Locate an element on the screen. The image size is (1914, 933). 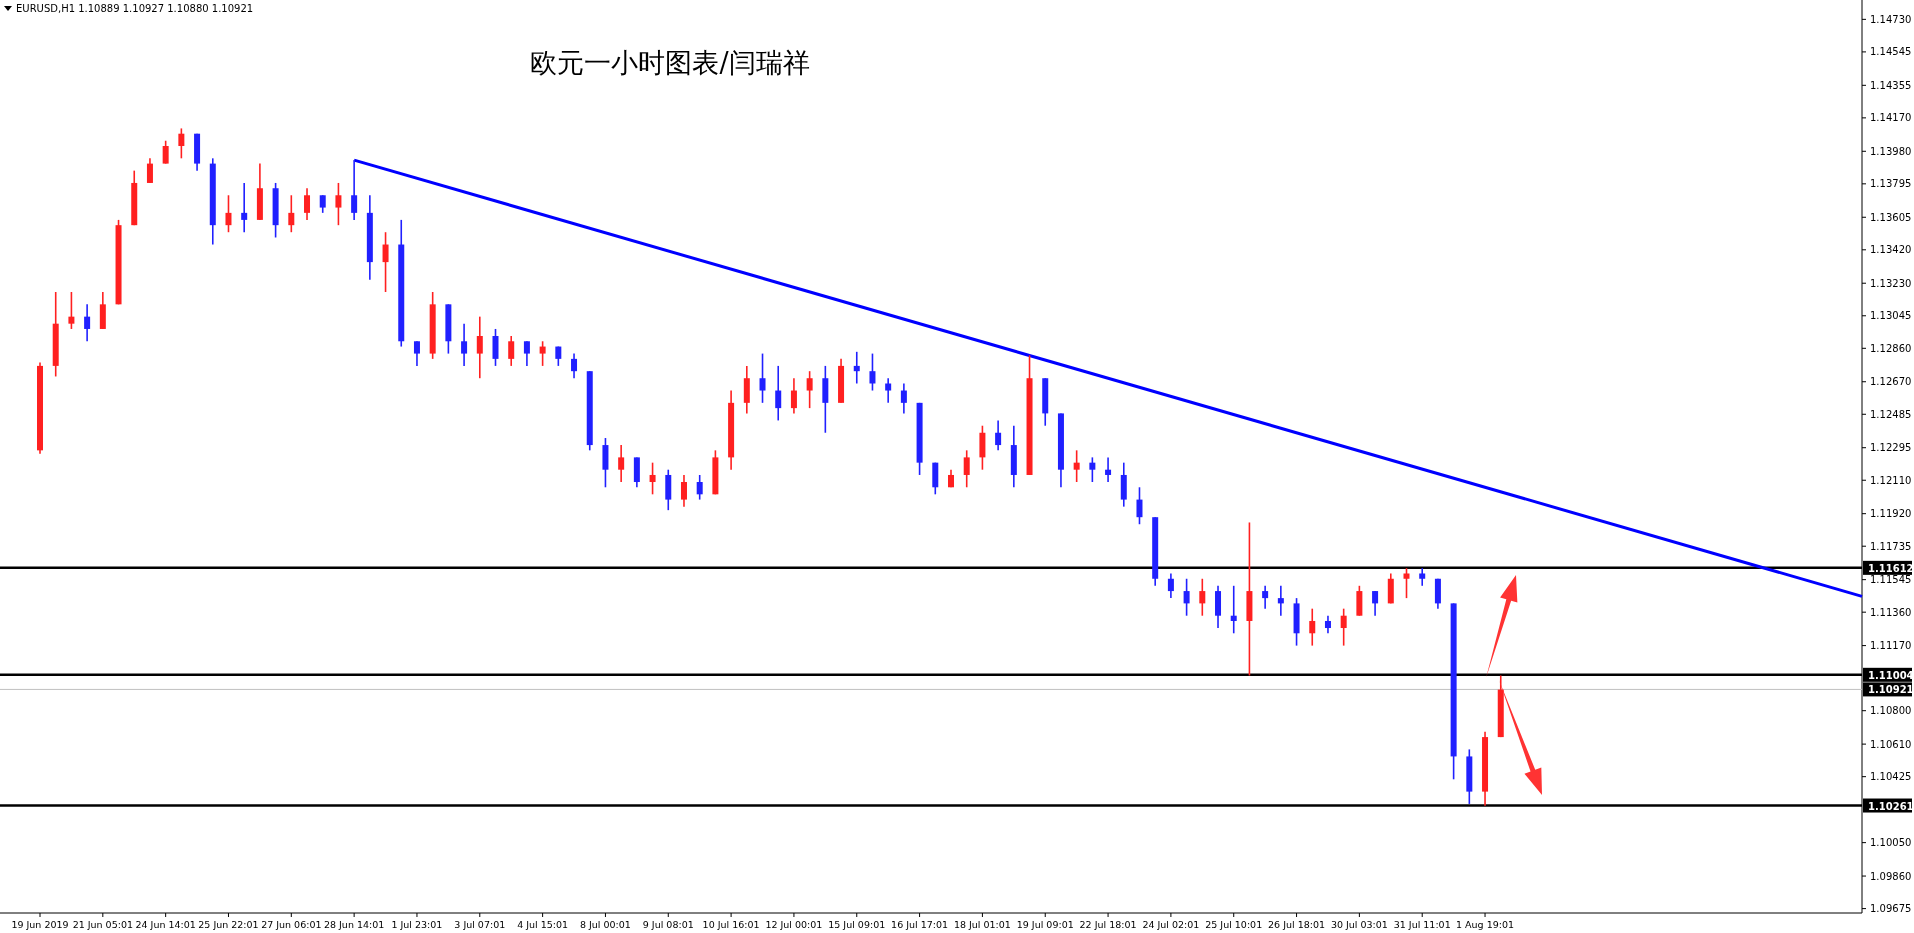
ref-line-label: 1.10921 is located at coordinates (1891, 690).